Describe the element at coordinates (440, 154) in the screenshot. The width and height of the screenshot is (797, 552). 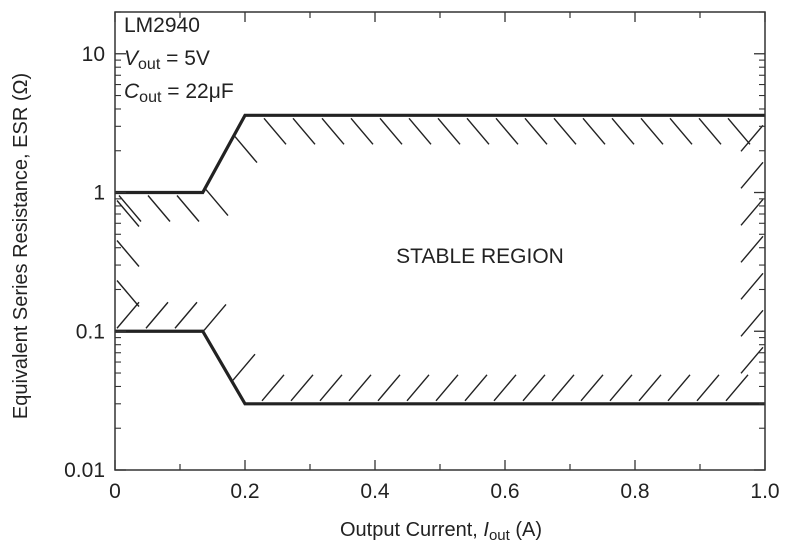
I see `boundary-line-upper-boundary` at that location.